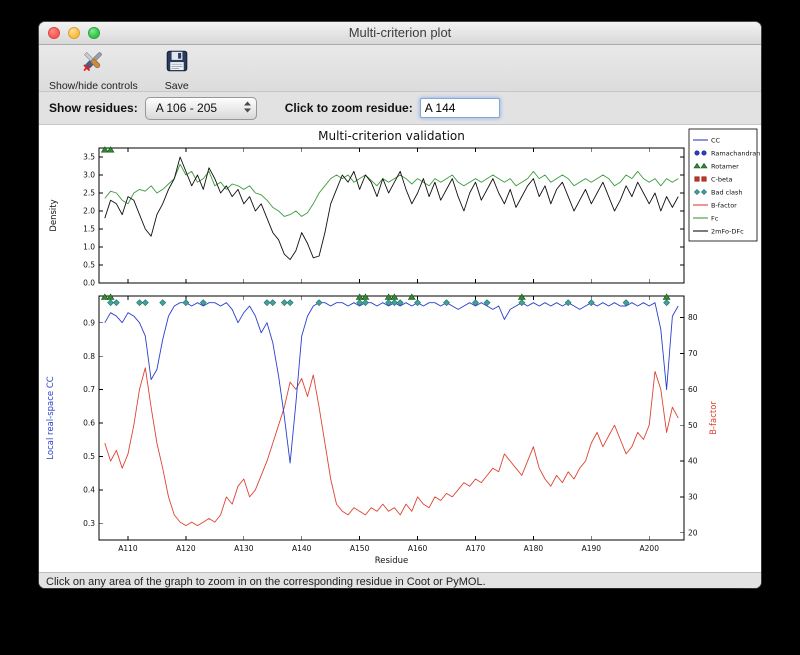  Describe the element at coordinates (89, 322) in the screenshot. I see `svg-text: 0.9` at that location.